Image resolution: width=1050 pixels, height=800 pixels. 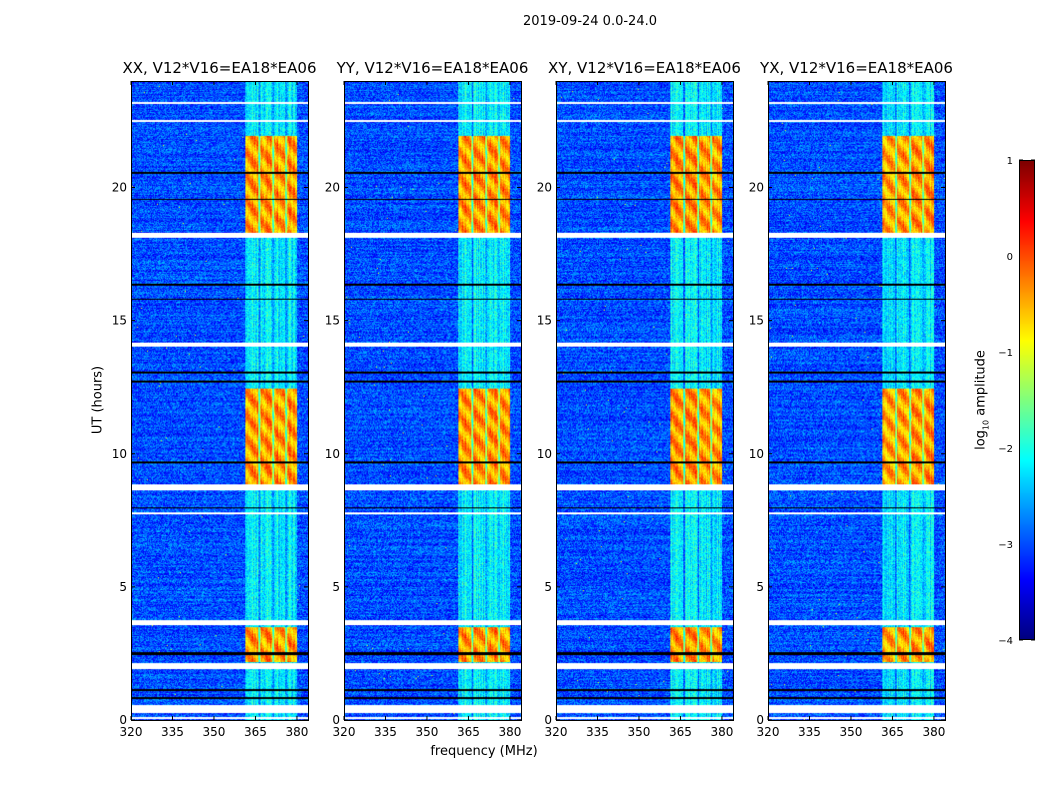 What do you see at coordinates (1005, 641) in the screenshot?
I see `colorbar-tick-label: −4` at bounding box center [1005, 641].